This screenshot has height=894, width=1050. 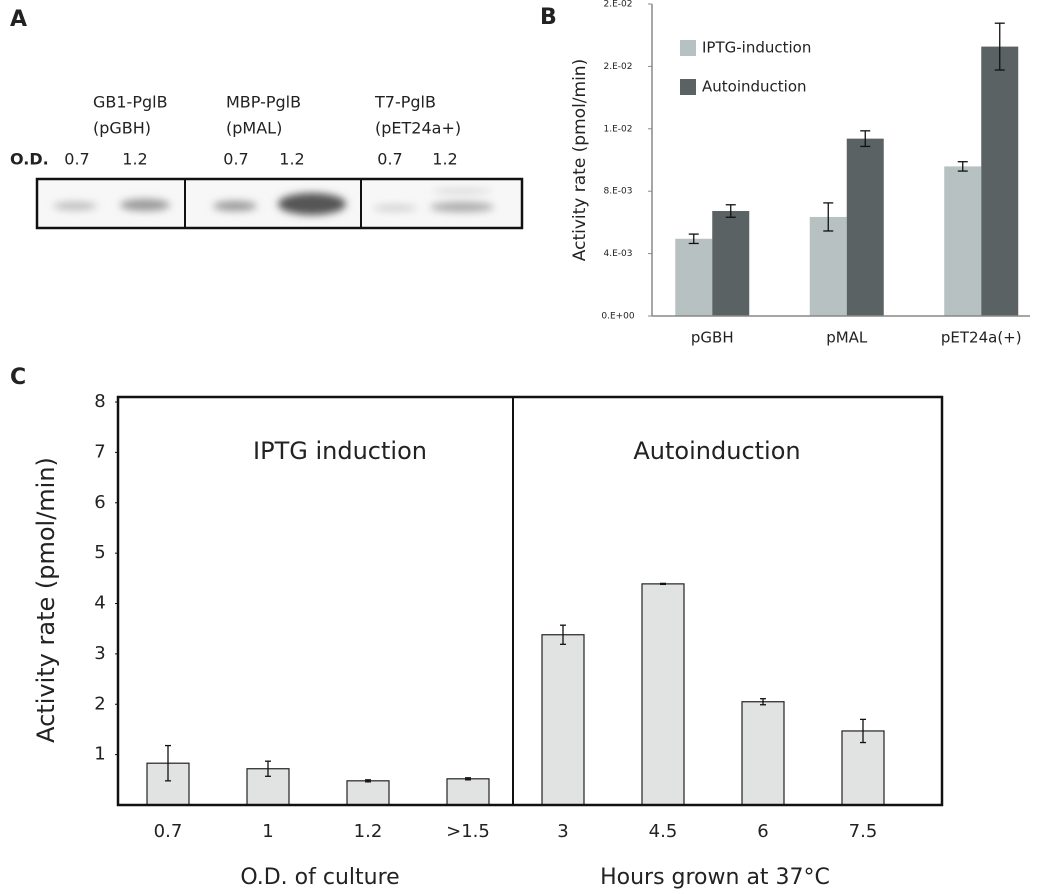 I want to click on y-tick-label: 4.E-03, so click(x=618, y=254).